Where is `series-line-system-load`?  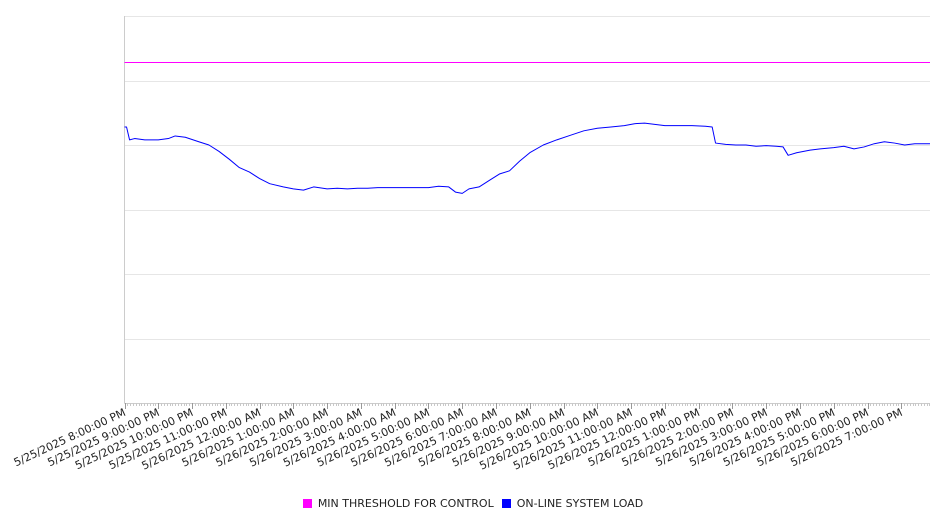 series-line-system-load is located at coordinates (527, 158).